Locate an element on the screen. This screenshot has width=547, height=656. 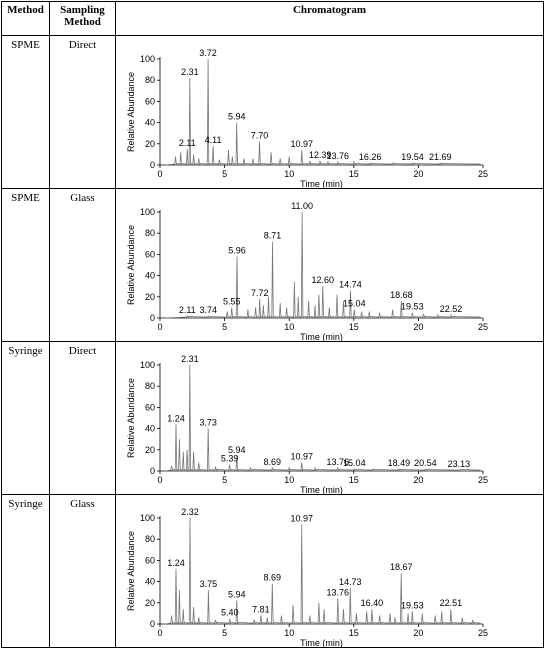
header-sampling-method: Sampling Method is located at coordinates (82, 18).